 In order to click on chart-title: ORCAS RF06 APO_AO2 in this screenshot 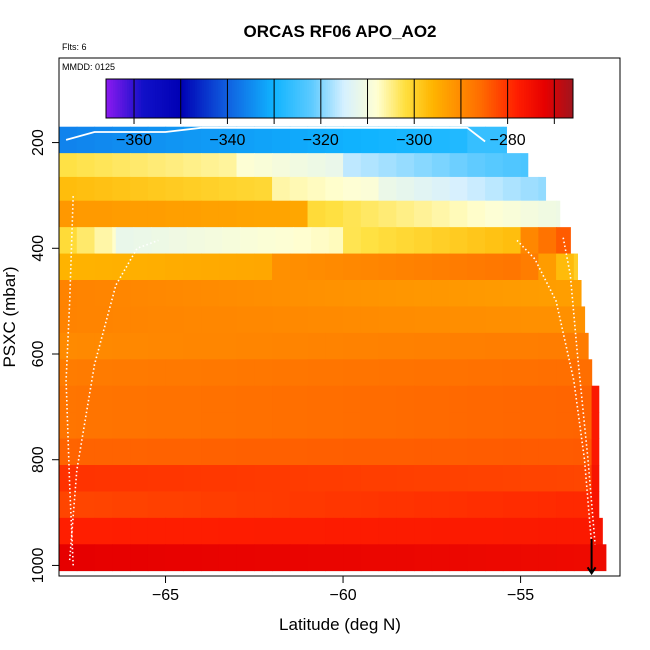, I will do `click(339, 31)`.